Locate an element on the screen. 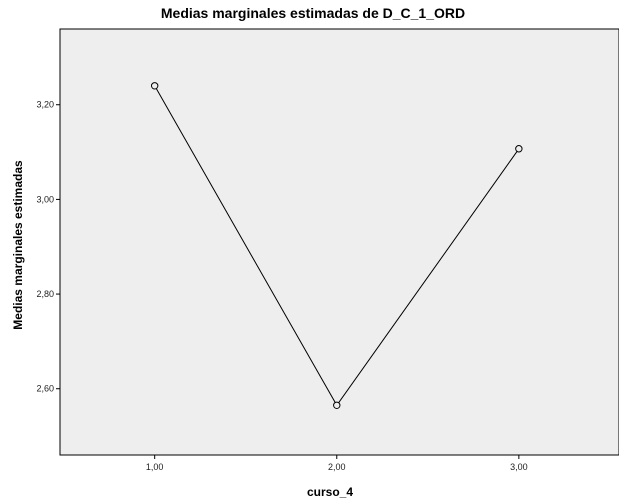 This screenshot has height=502, width=619. x-tick-label: 2,00 is located at coordinates (337, 467).